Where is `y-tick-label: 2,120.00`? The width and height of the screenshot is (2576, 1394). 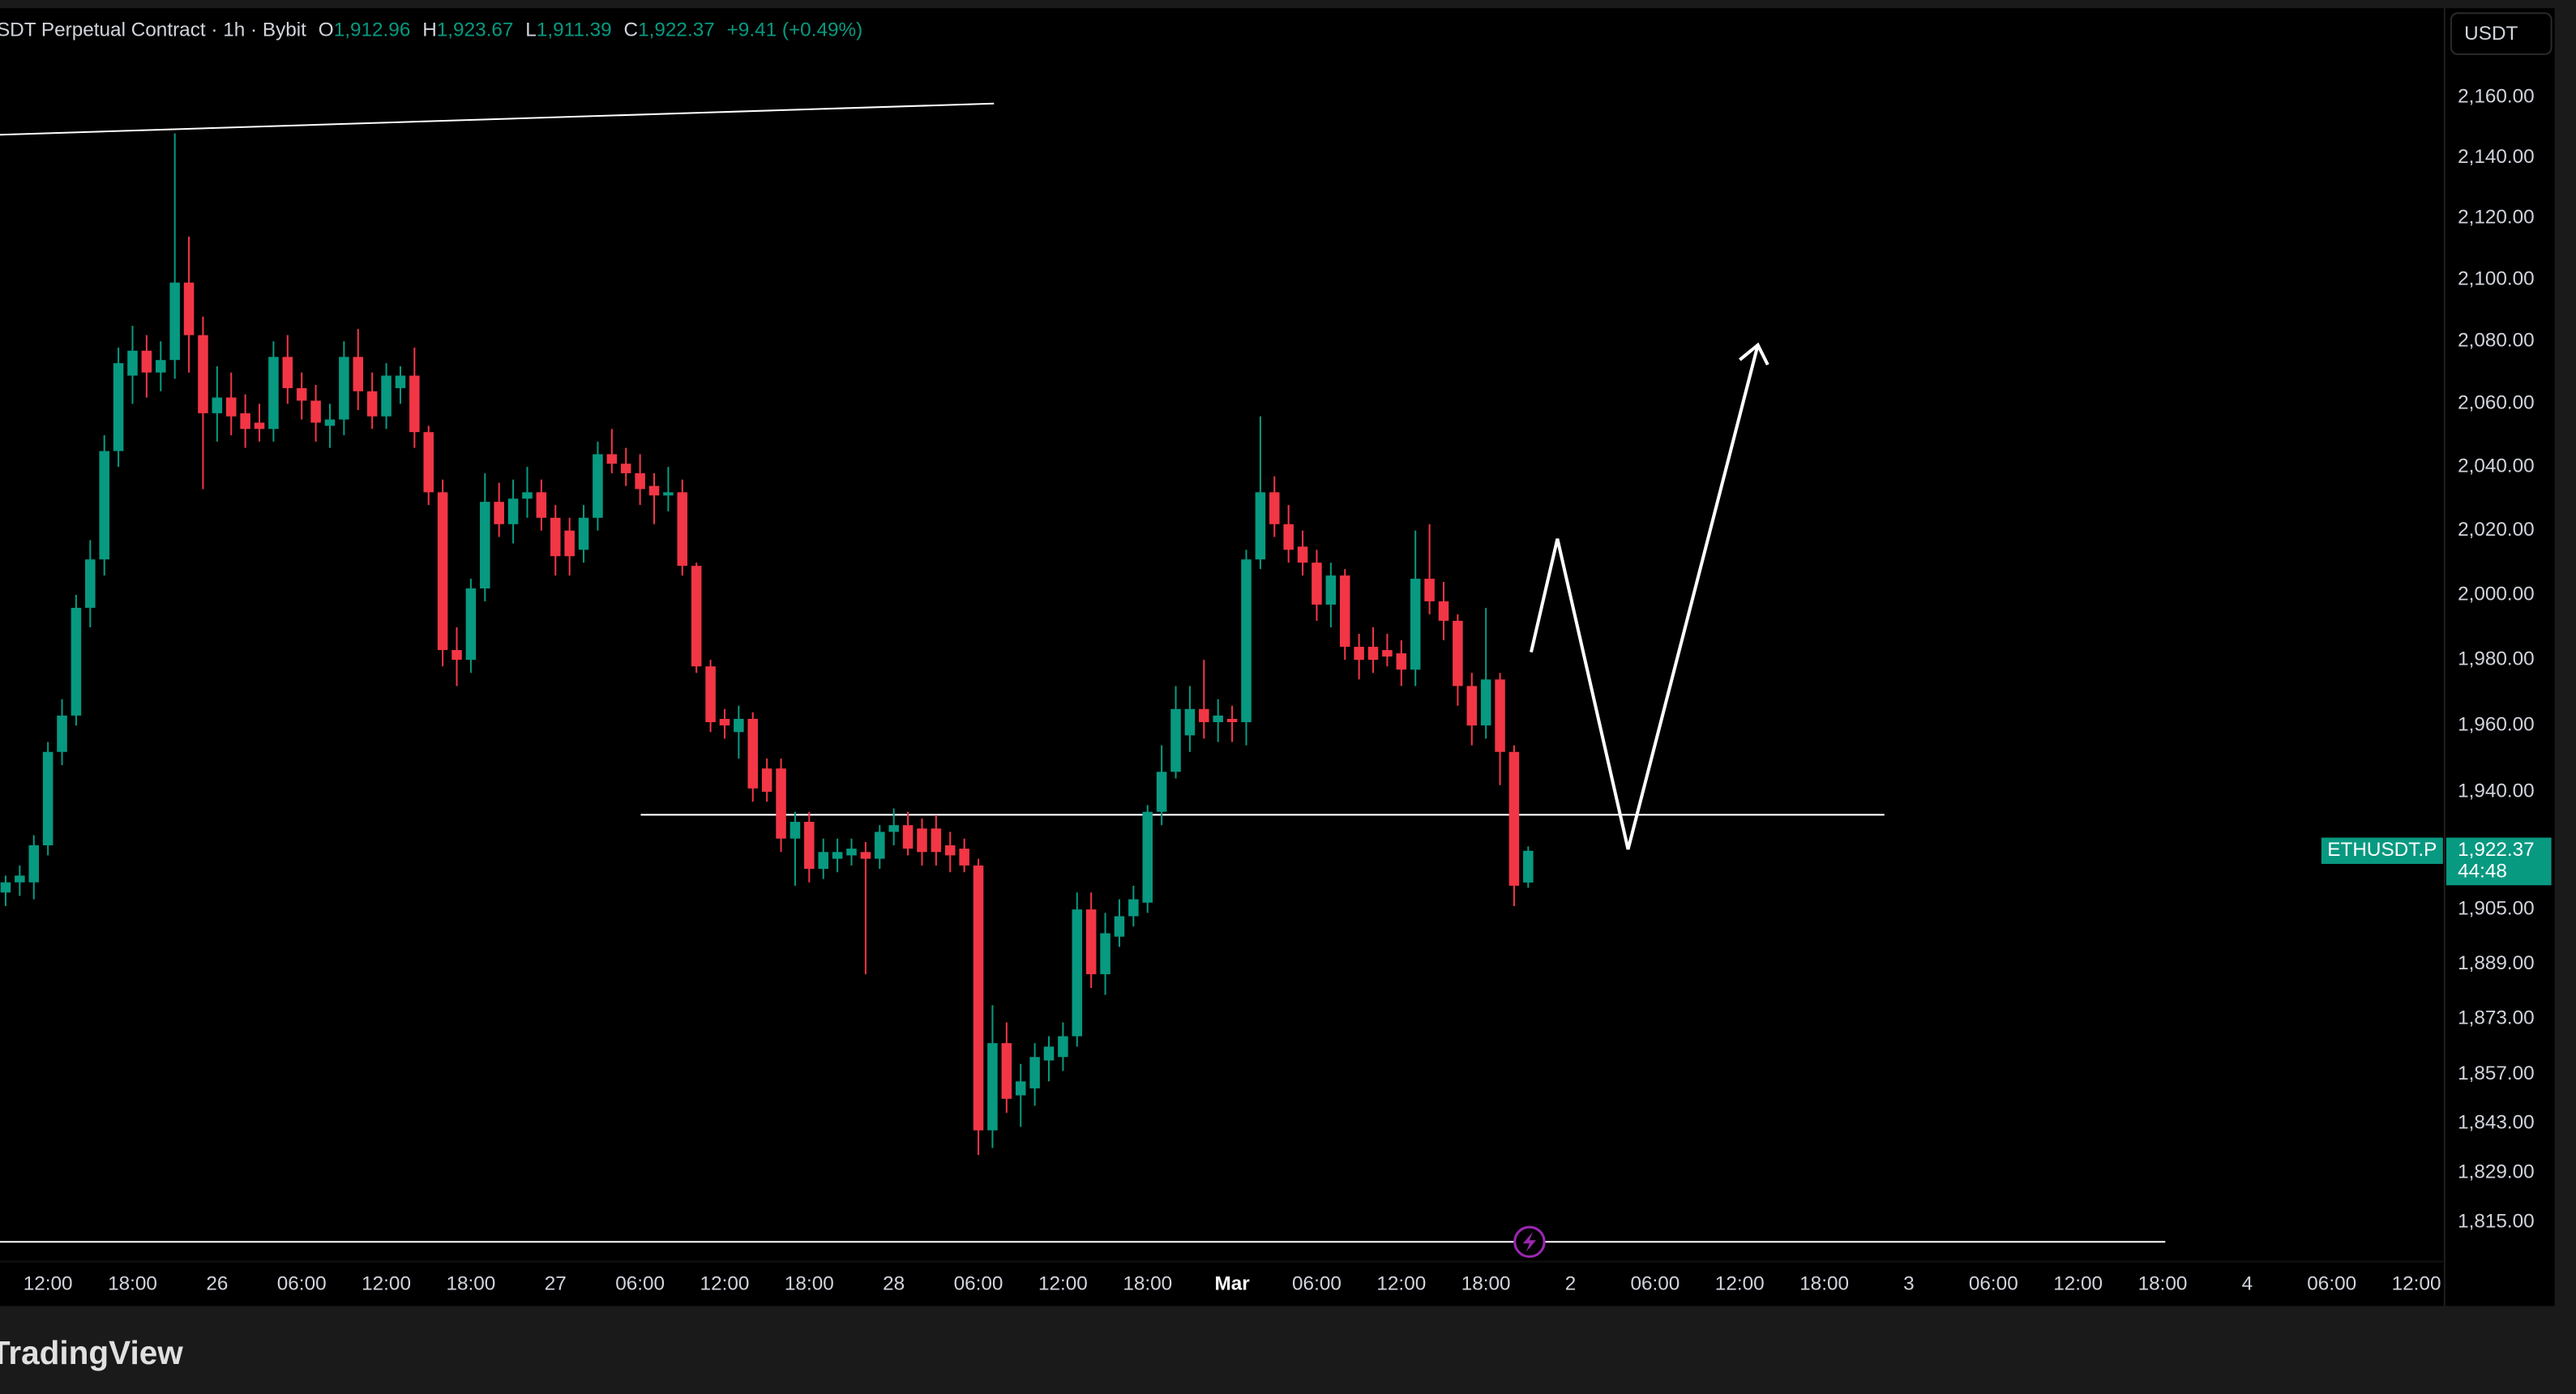 y-tick-label: 2,120.00 is located at coordinates (2496, 218).